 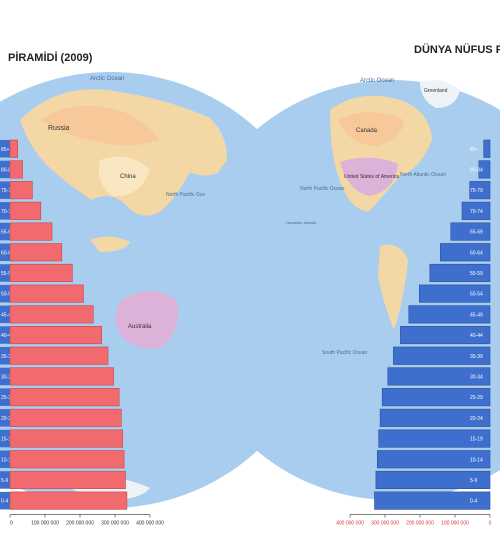 I want to click on right-globe-country-label: Greenland, so click(x=436, y=91).